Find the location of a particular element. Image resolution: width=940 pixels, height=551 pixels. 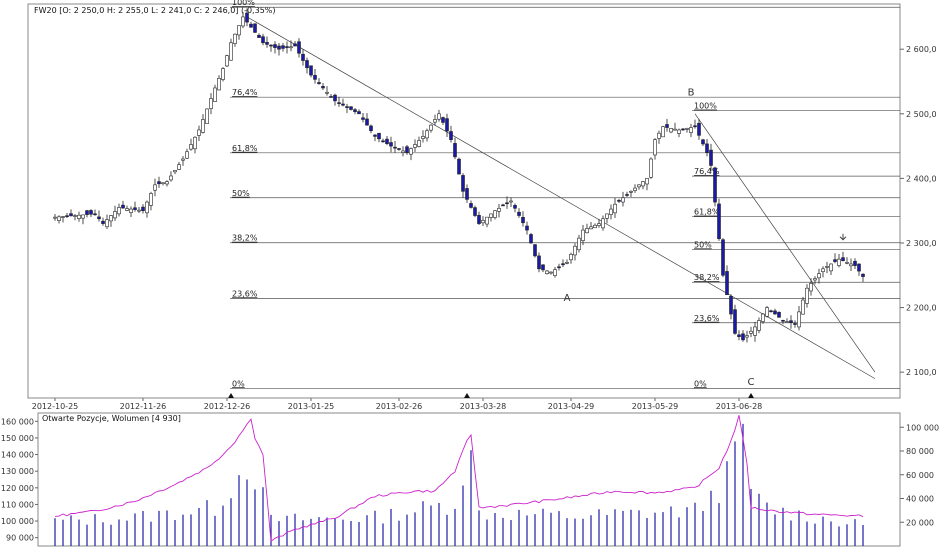

y-tick-label: 2 600,0 is located at coordinates (921, 49).